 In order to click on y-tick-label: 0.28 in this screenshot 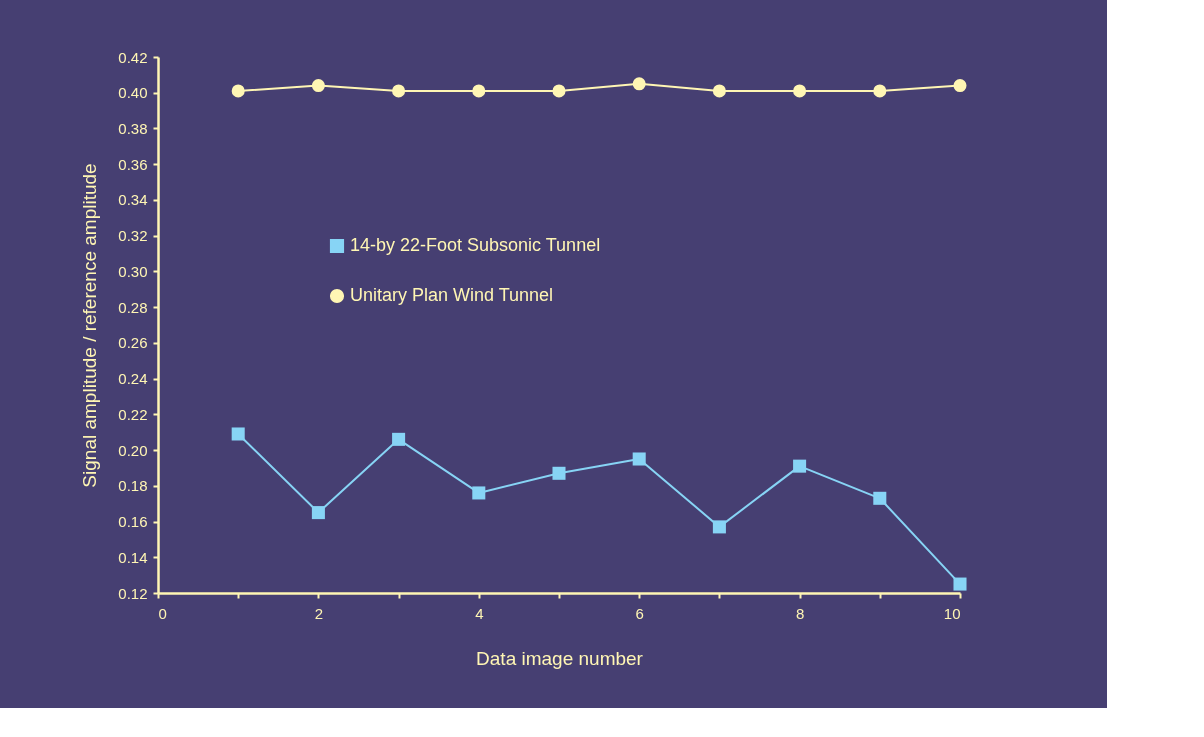, I will do `click(133, 307)`.